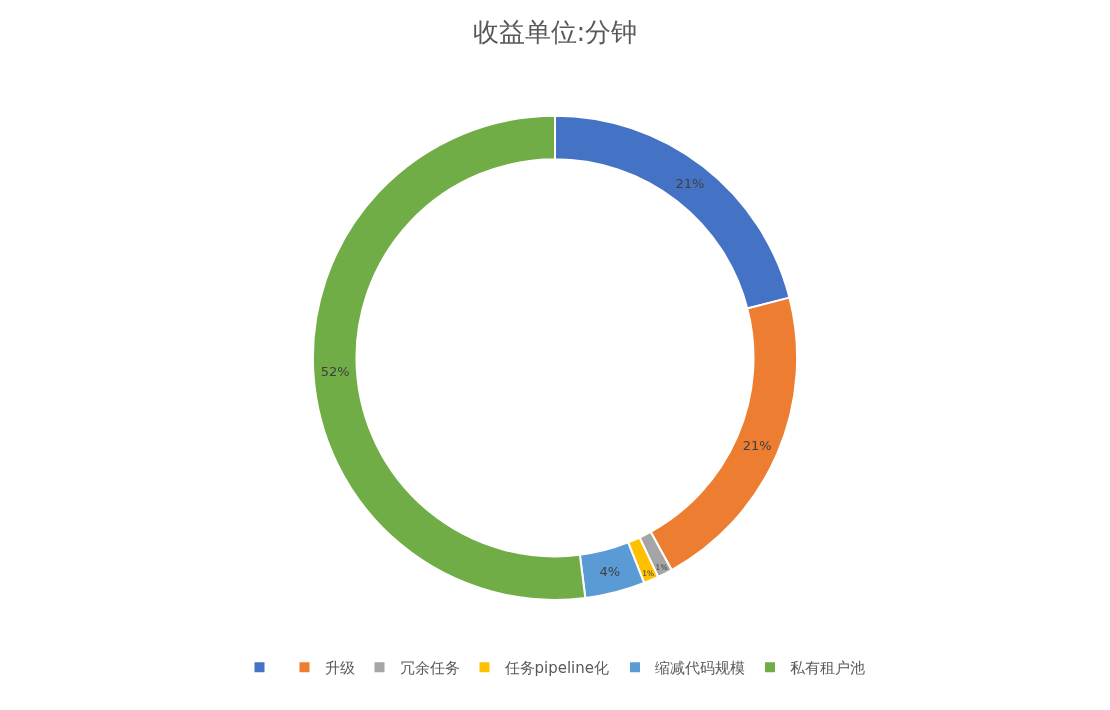  What do you see at coordinates (429, 668) in the screenshot?
I see `legend-label: 冗余任务` at bounding box center [429, 668].